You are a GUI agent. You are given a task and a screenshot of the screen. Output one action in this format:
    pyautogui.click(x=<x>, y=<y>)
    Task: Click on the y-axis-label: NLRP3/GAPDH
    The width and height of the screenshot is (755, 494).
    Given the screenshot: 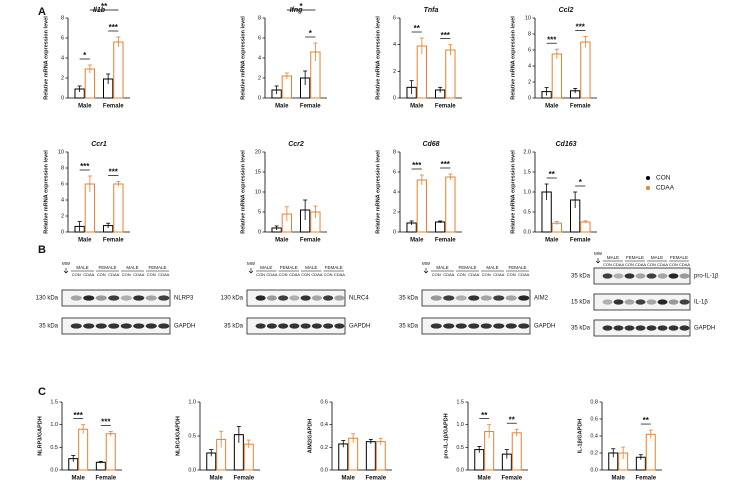 What is the action you would take?
    pyautogui.click(x=40, y=435)
    